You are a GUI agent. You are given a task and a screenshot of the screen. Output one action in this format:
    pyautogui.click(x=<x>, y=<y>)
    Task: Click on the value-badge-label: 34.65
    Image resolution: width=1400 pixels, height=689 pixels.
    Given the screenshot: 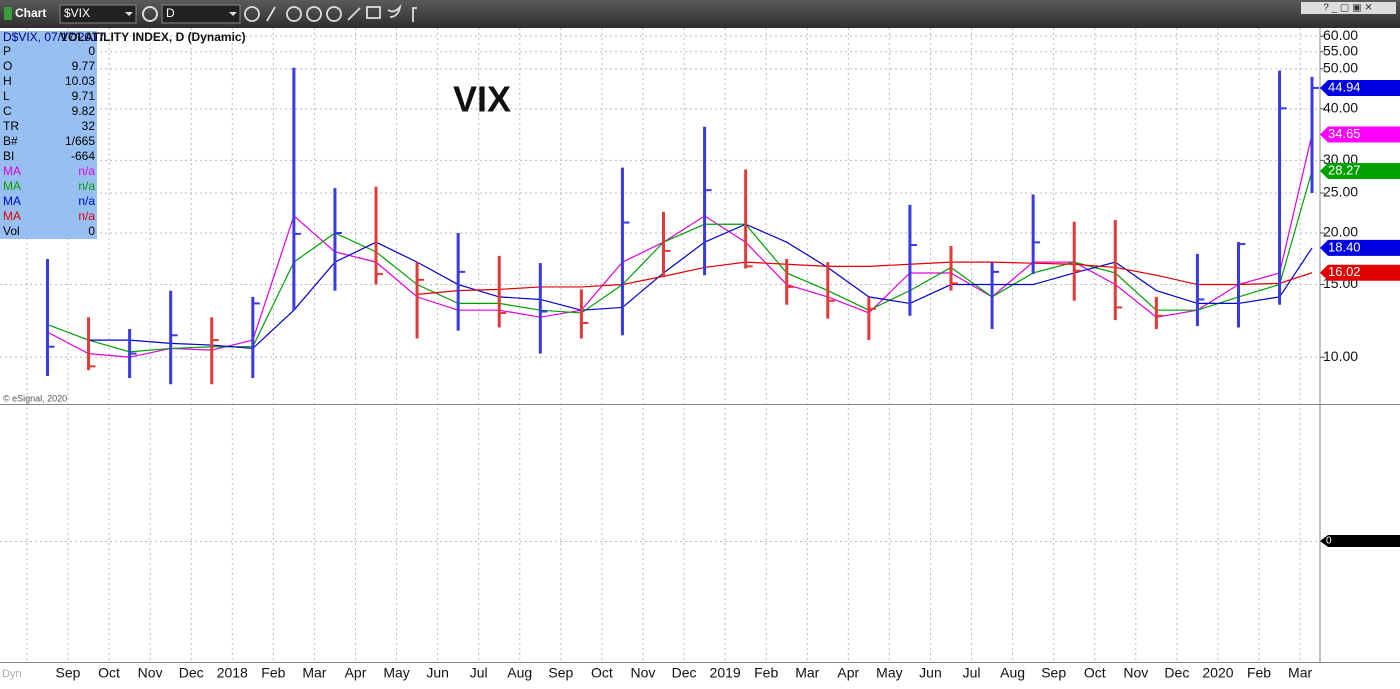 What is the action you would take?
    pyautogui.click(x=1344, y=133)
    